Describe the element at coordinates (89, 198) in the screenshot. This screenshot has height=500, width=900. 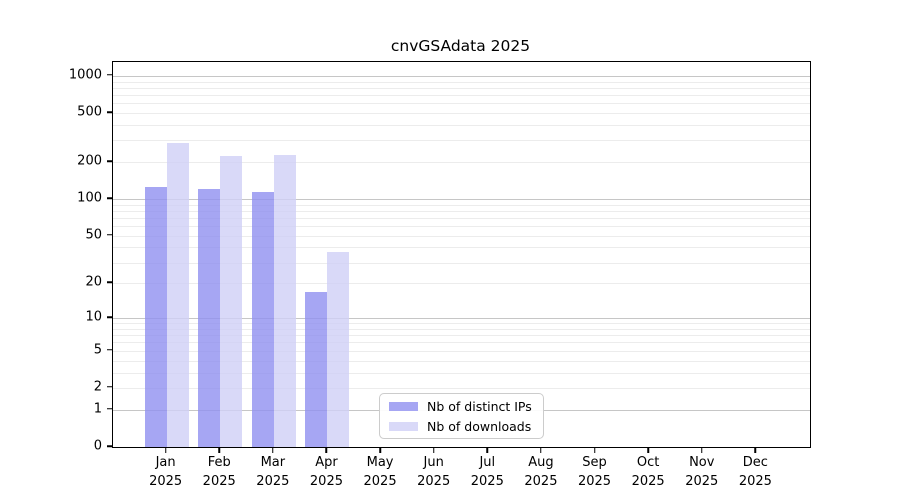
I see `y-tick-label-100: 100` at that location.